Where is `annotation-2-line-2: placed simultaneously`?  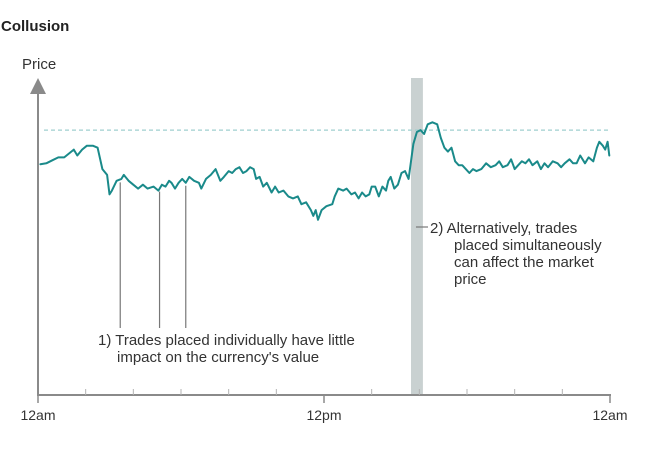
annotation-2-line-2: placed simultaneously is located at coordinates (528, 245).